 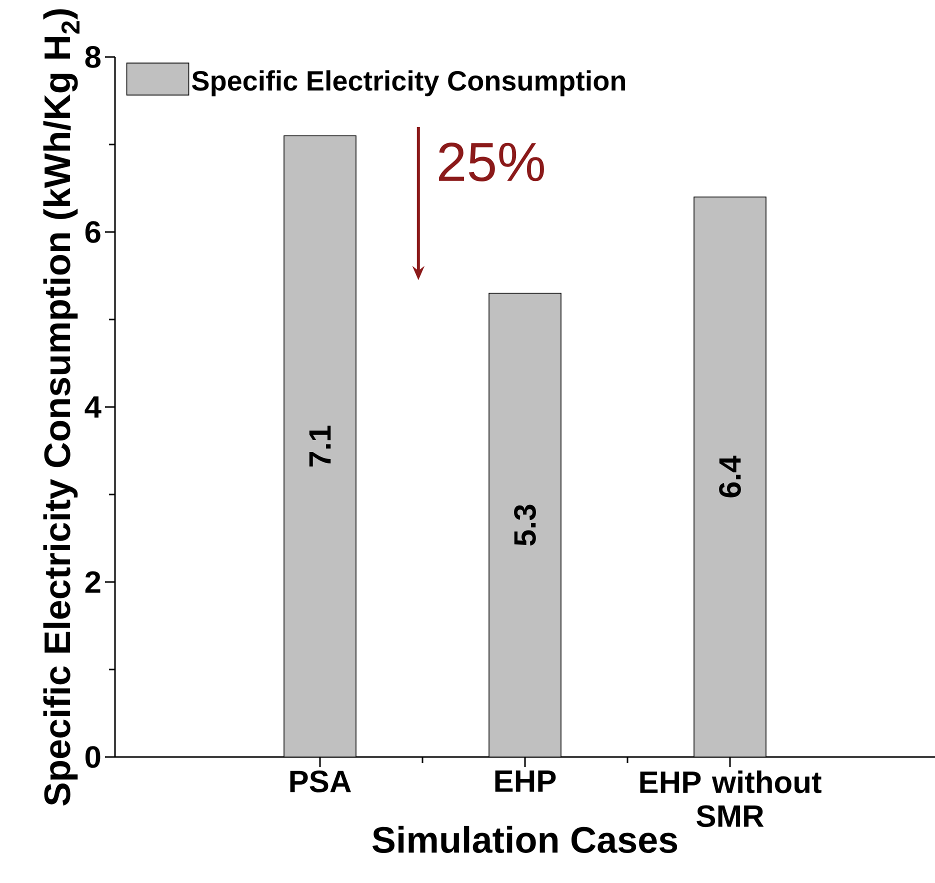 What do you see at coordinates (730, 477) in the screenshot?
I see `data-label: 6.4` at bounding box center [730, 477].